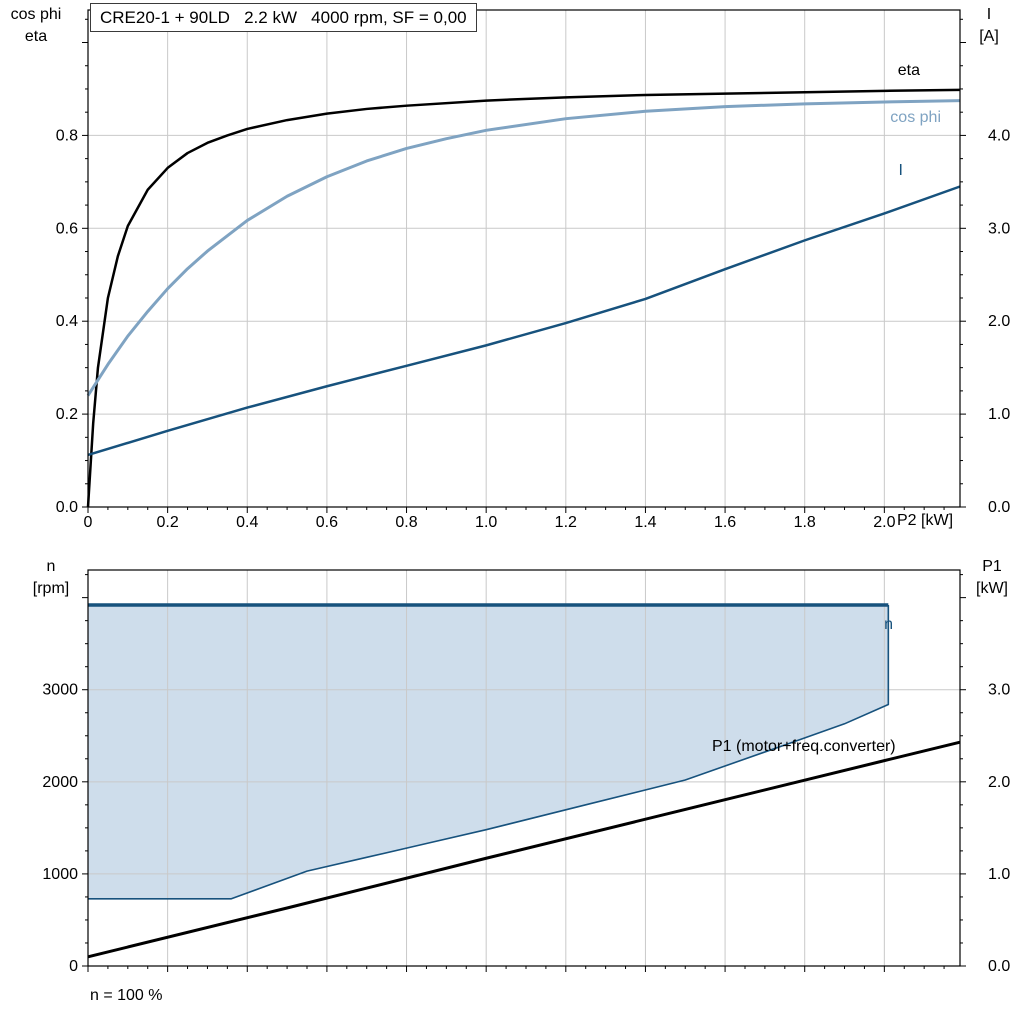 This screenshot has width=1024, height=1024. I want to click on cos-phi-curve-label: cos phi, so click(915, 117).